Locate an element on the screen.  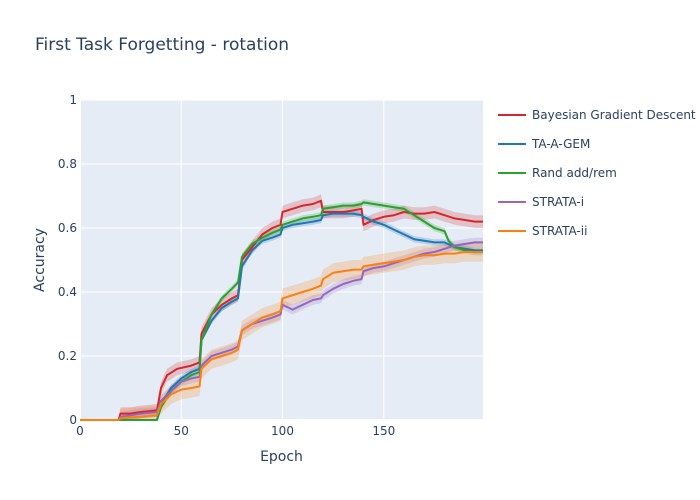
y-tick-label: 0.2 is located at coordinates (67, 356).